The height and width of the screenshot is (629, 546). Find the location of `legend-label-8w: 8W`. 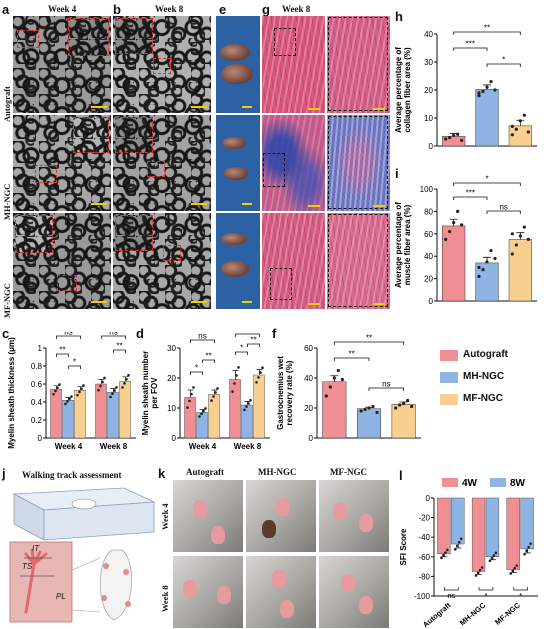

legend-label-8w: 8W is located at coordinates (518, 483).